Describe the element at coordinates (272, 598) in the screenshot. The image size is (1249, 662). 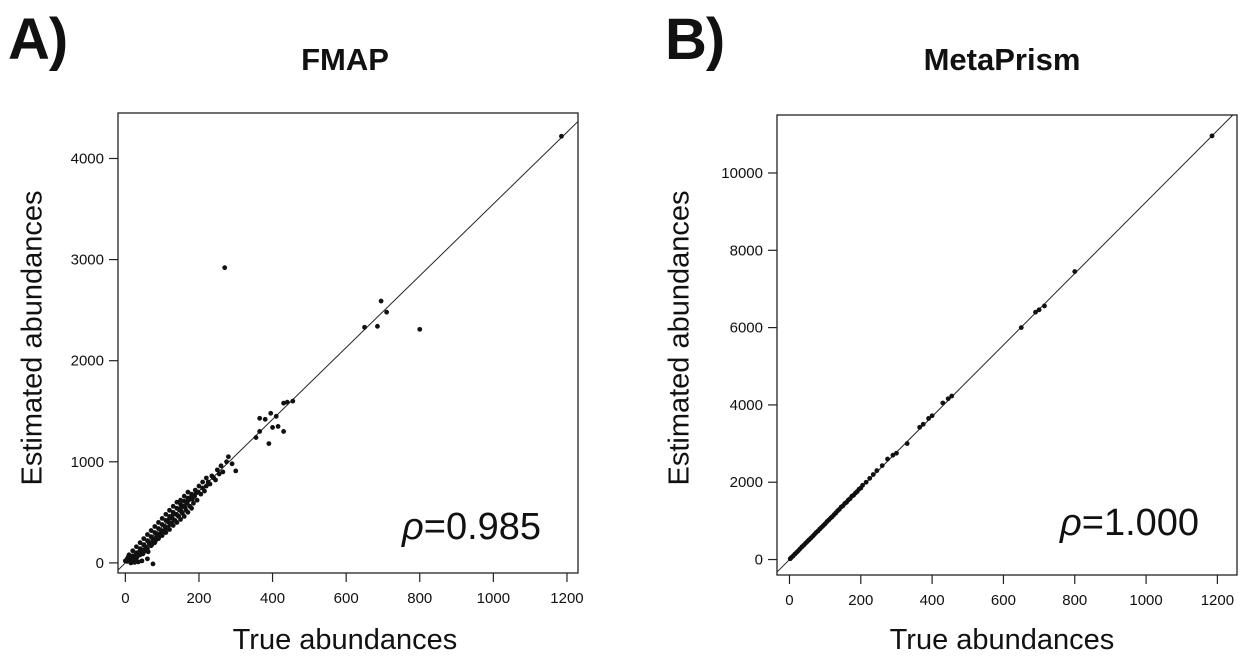
I see `x-tick-label: 400` at that location.